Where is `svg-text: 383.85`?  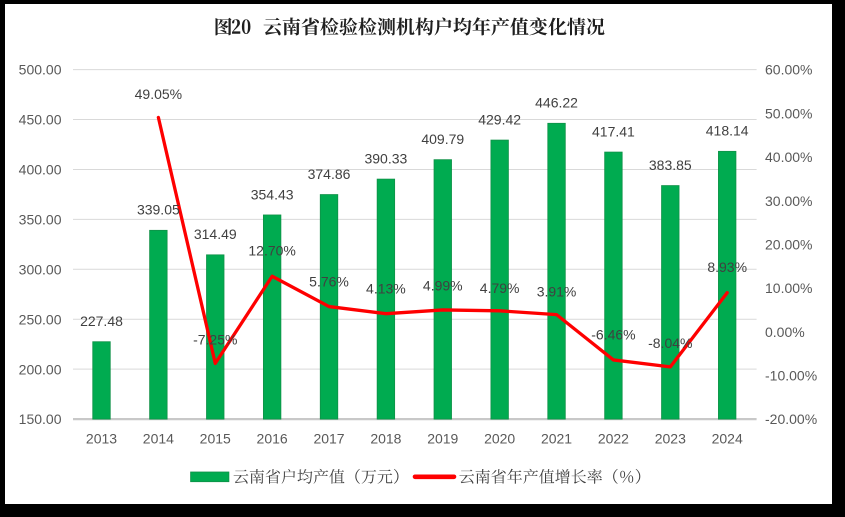 svg-text: 383.85 is located at coordinates (670, 165).